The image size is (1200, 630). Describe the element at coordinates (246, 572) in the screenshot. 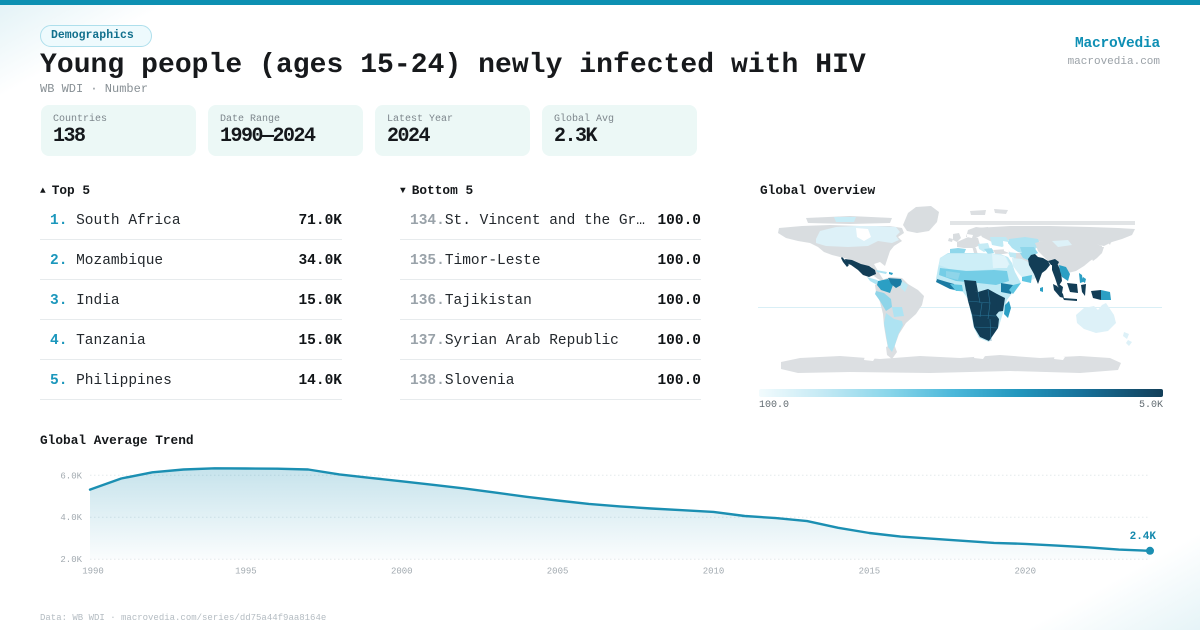

I see `svg-text: 1995` at that location.